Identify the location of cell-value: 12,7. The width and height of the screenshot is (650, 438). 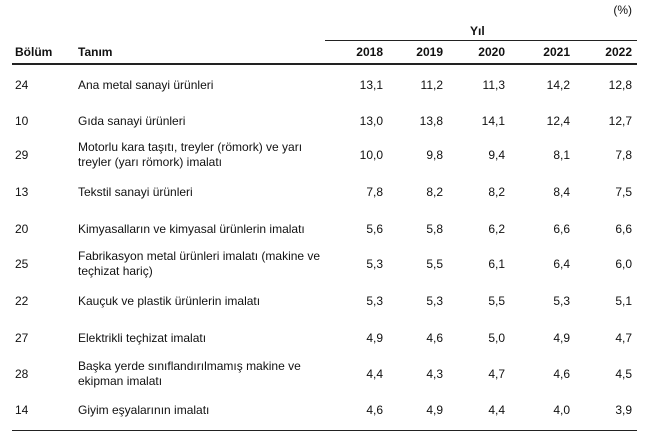
(620, 120).